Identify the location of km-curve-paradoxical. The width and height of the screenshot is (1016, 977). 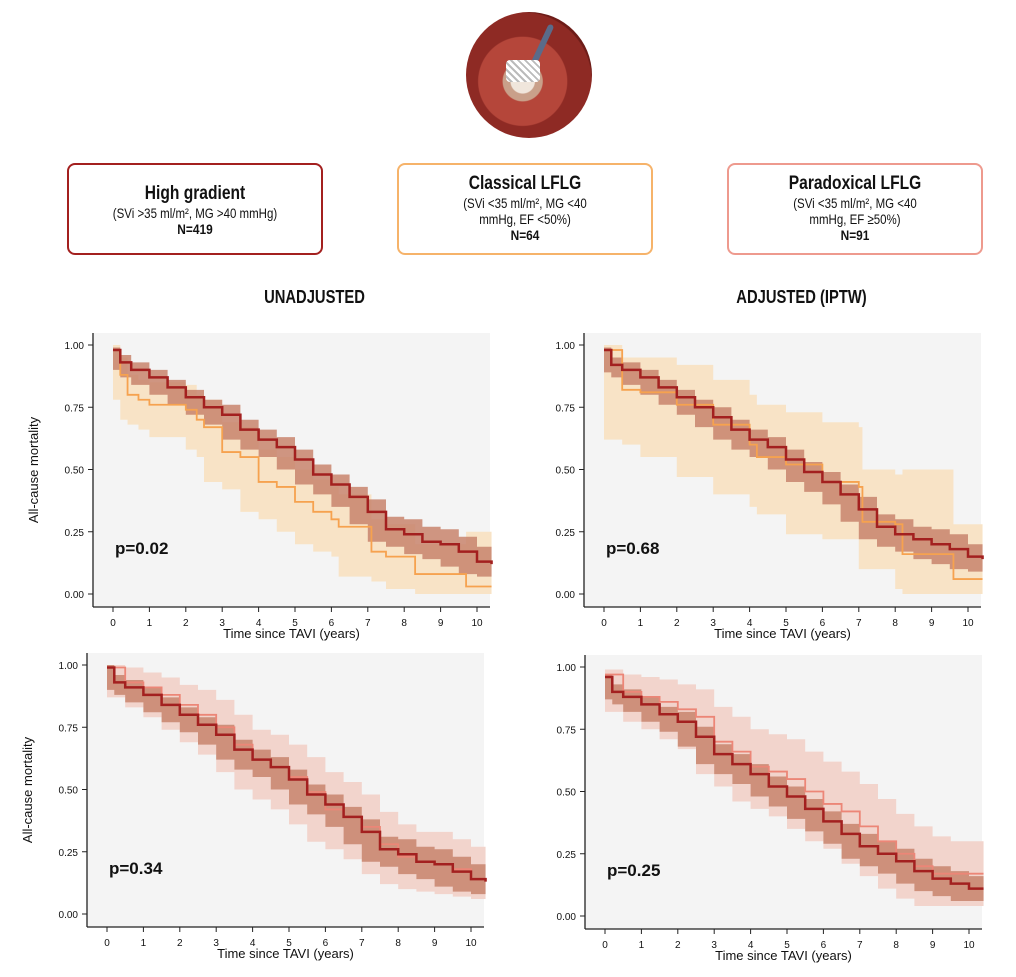
(794, 774).